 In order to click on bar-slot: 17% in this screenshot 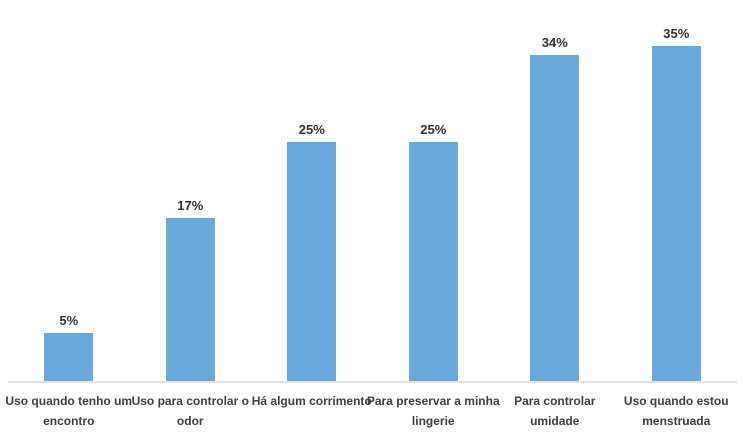, I will do `click(191, 289)`.